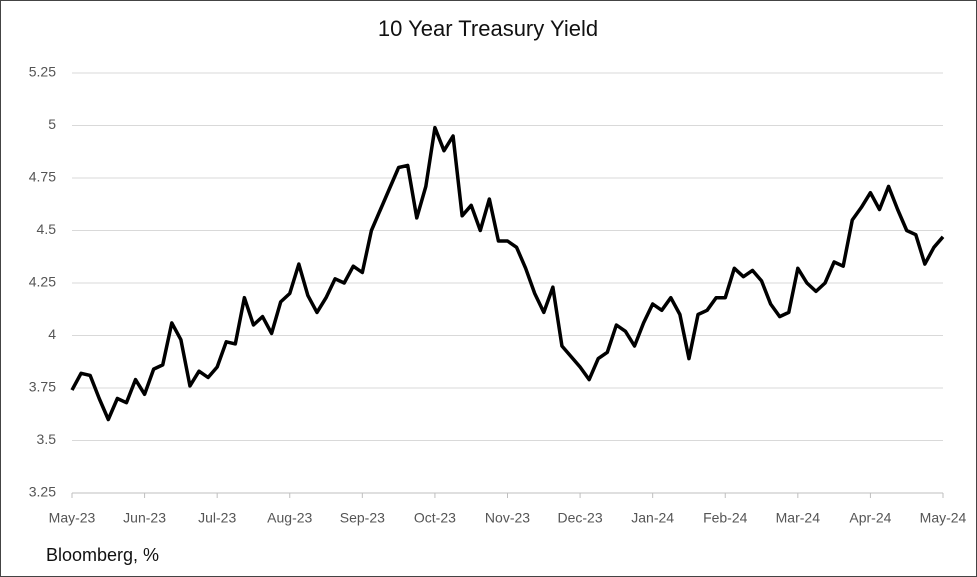  Describe the element at coordinates (725, 518) in the screenshot. I see `x-tick-label: Feb-24` at that location.